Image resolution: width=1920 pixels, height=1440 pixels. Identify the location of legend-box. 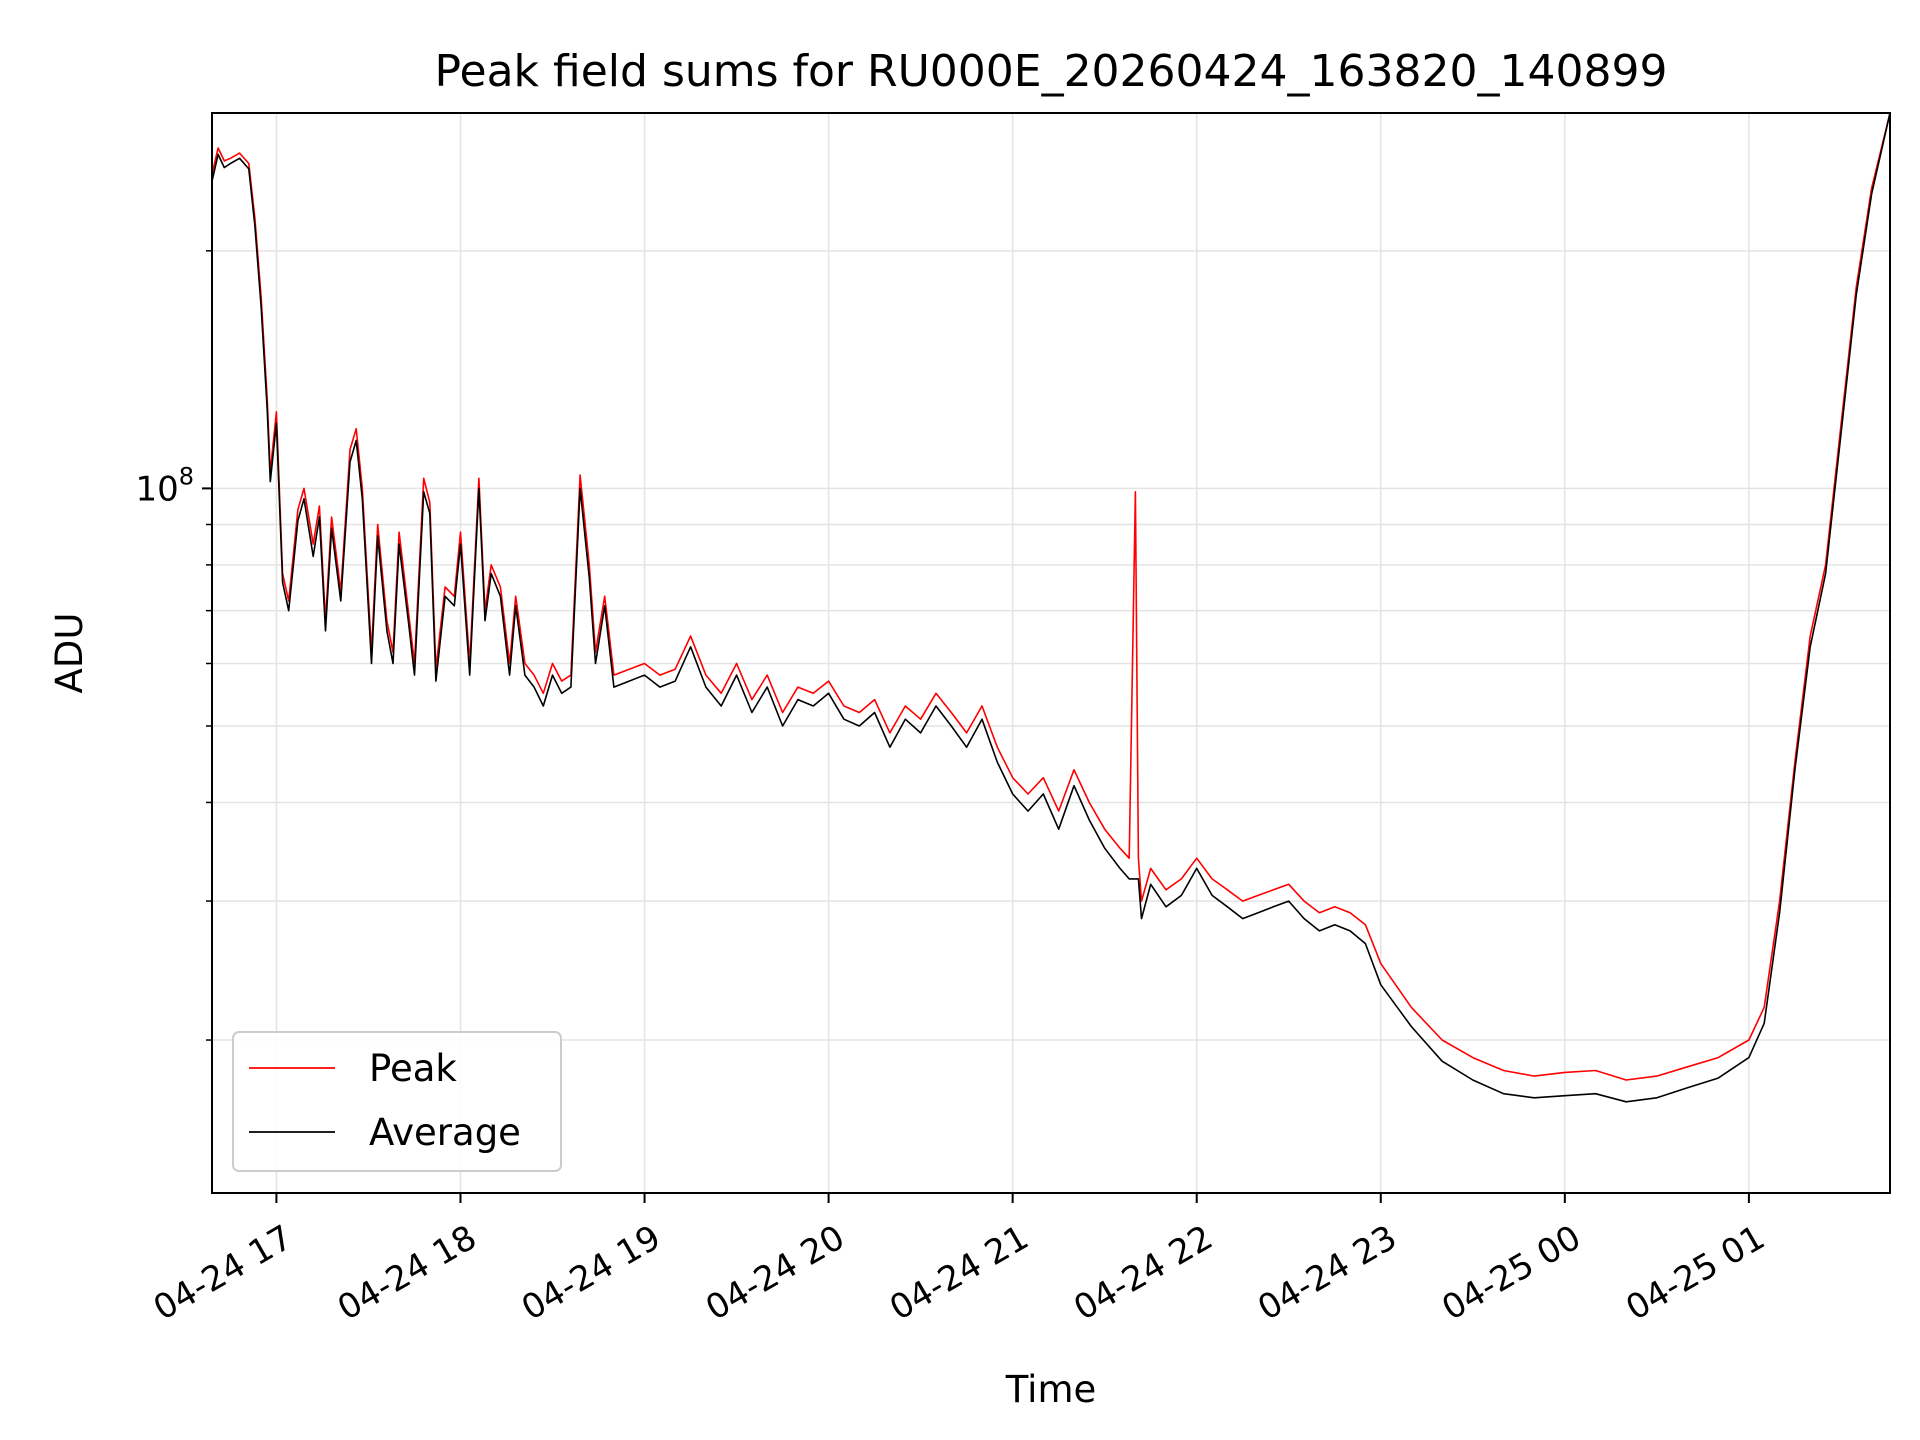
(397, 1101).